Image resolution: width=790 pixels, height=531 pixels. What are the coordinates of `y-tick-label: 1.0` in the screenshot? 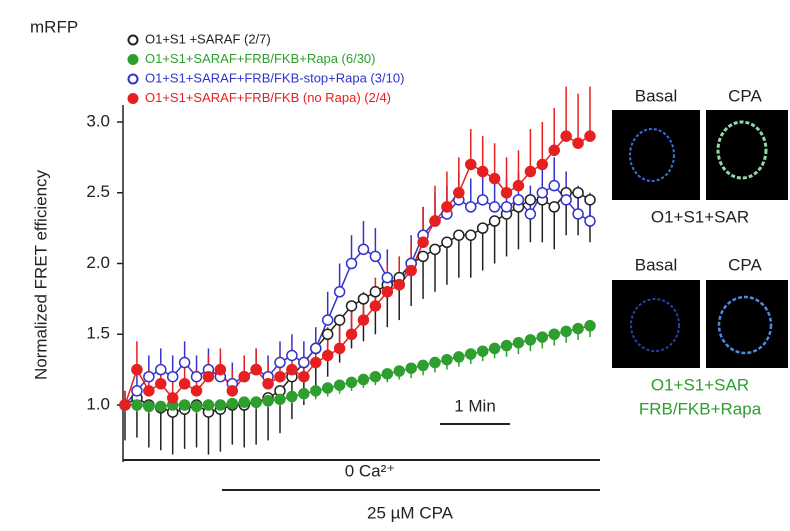 It's located at (98, 403).